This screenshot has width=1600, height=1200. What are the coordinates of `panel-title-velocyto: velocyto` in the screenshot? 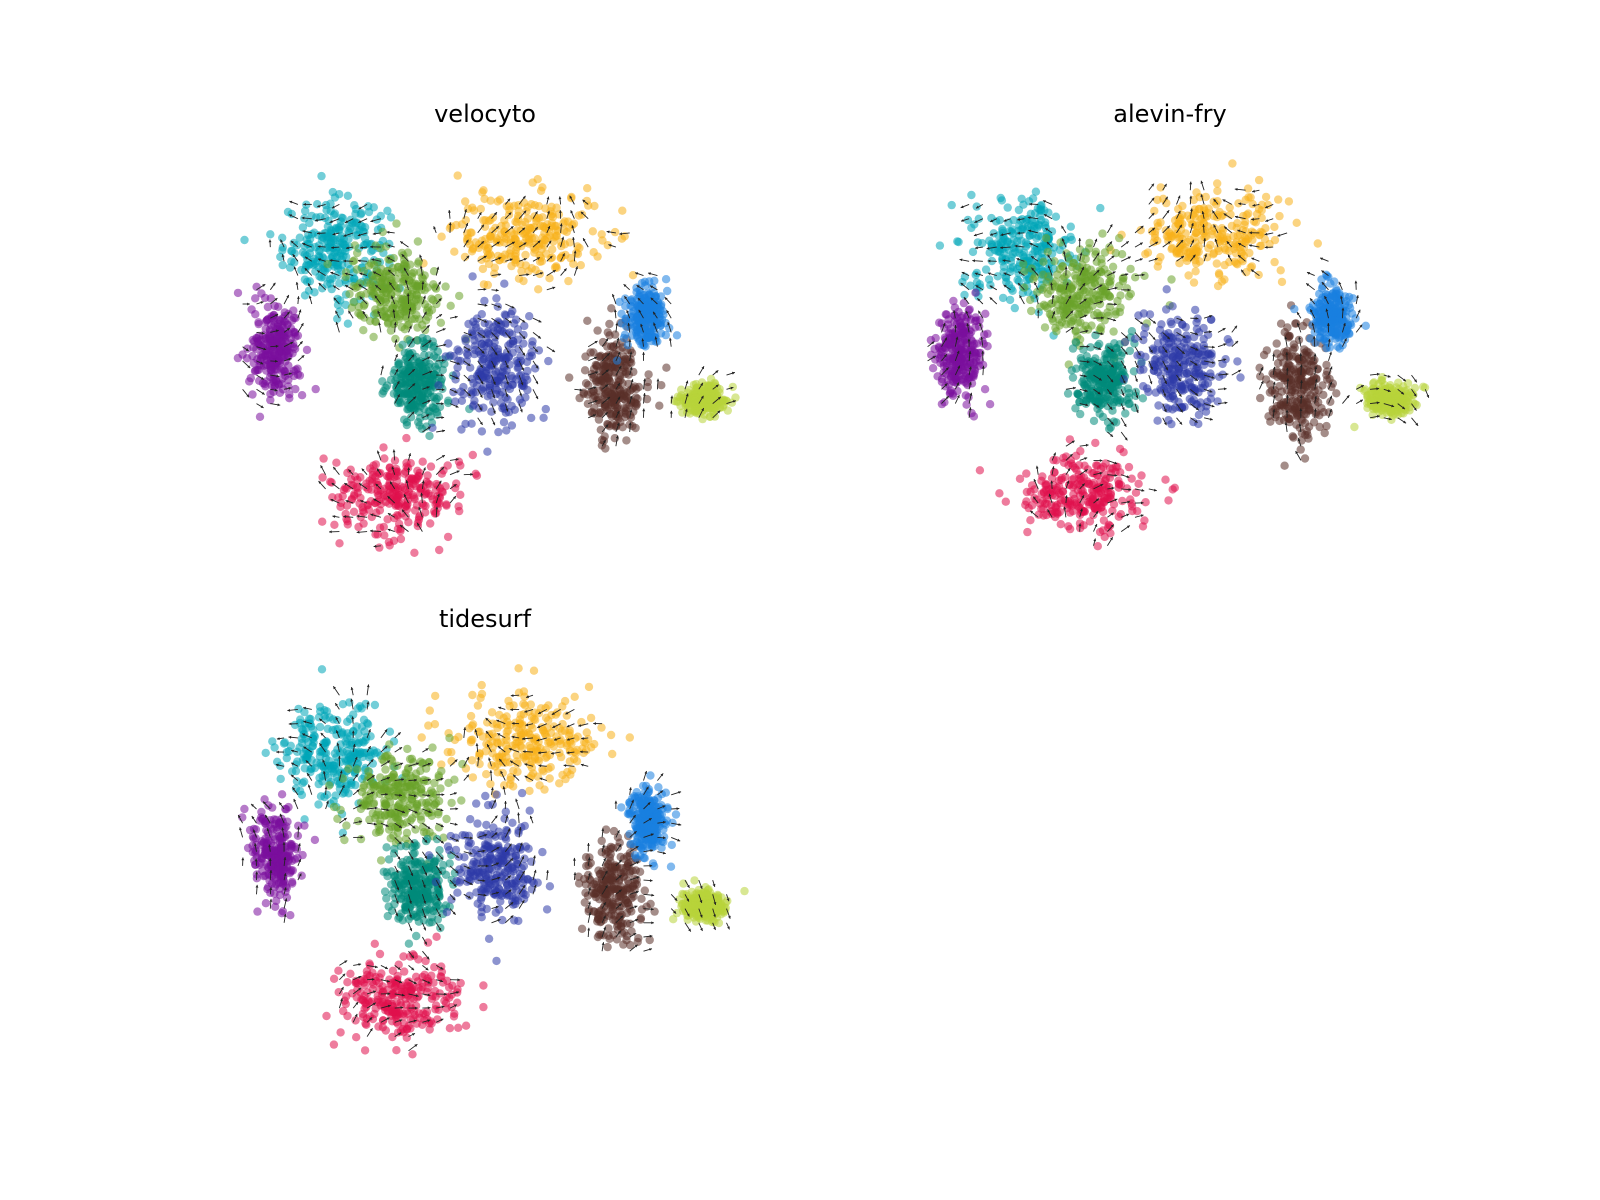 It's located at (485, 114).